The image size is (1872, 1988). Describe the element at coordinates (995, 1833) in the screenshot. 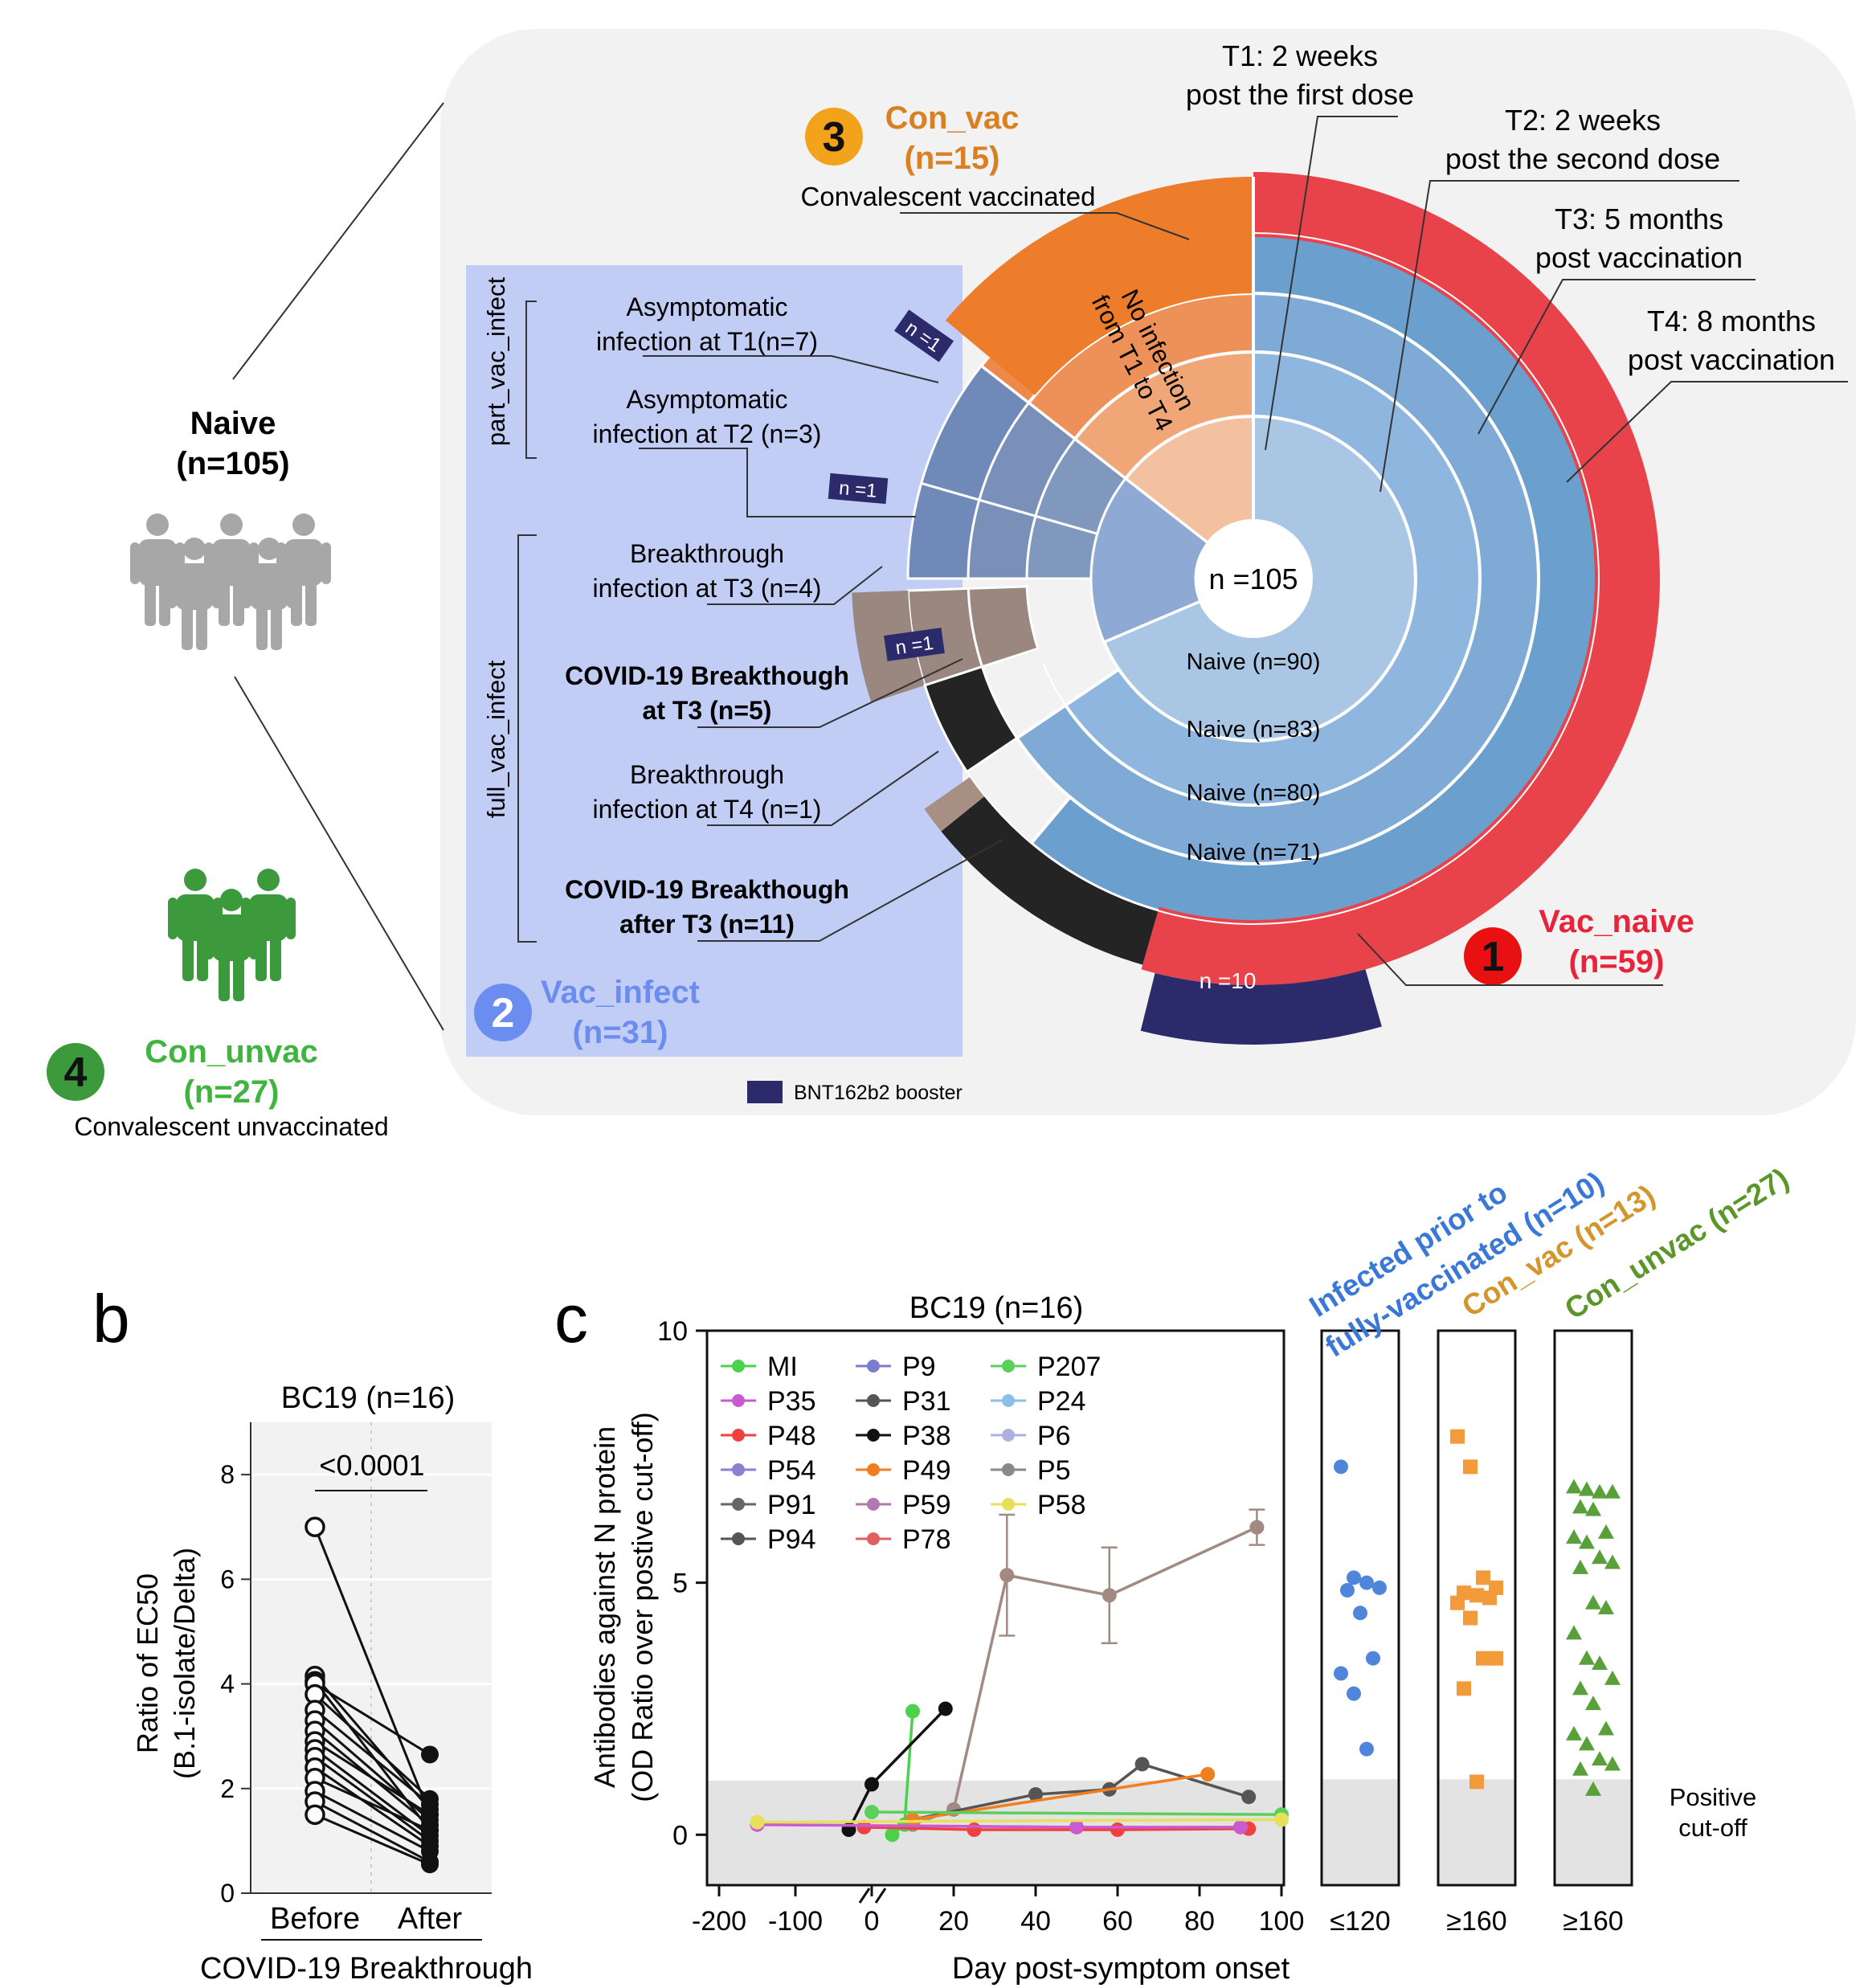

I see `panel-c-cutoff-band` at that location.